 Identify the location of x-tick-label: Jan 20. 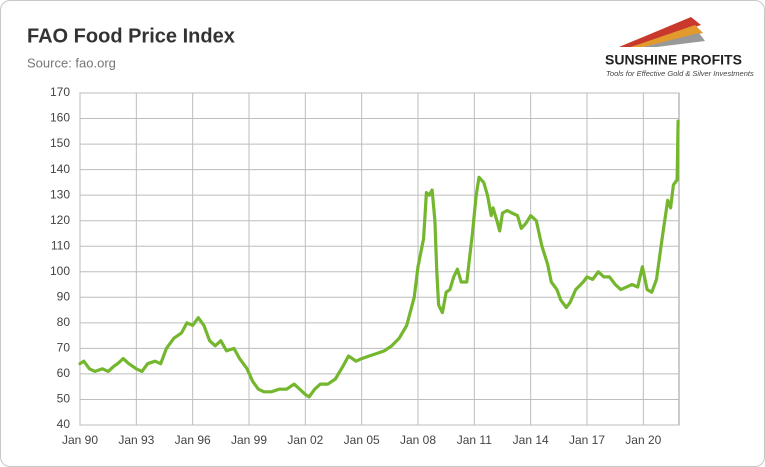
(643, 440).